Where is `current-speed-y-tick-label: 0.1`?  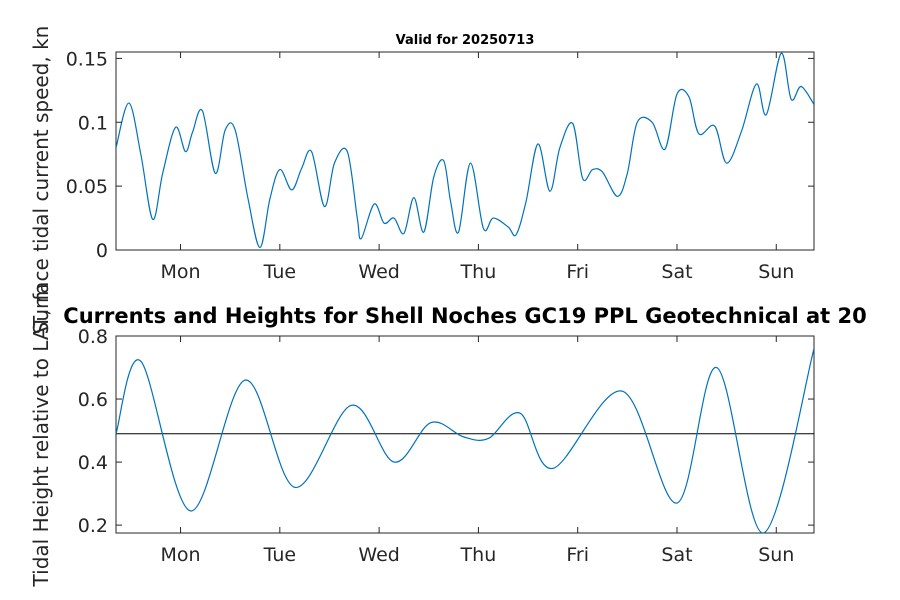 current-speed-y-tick-label: 0.1 is located at coordinates (93, 123).